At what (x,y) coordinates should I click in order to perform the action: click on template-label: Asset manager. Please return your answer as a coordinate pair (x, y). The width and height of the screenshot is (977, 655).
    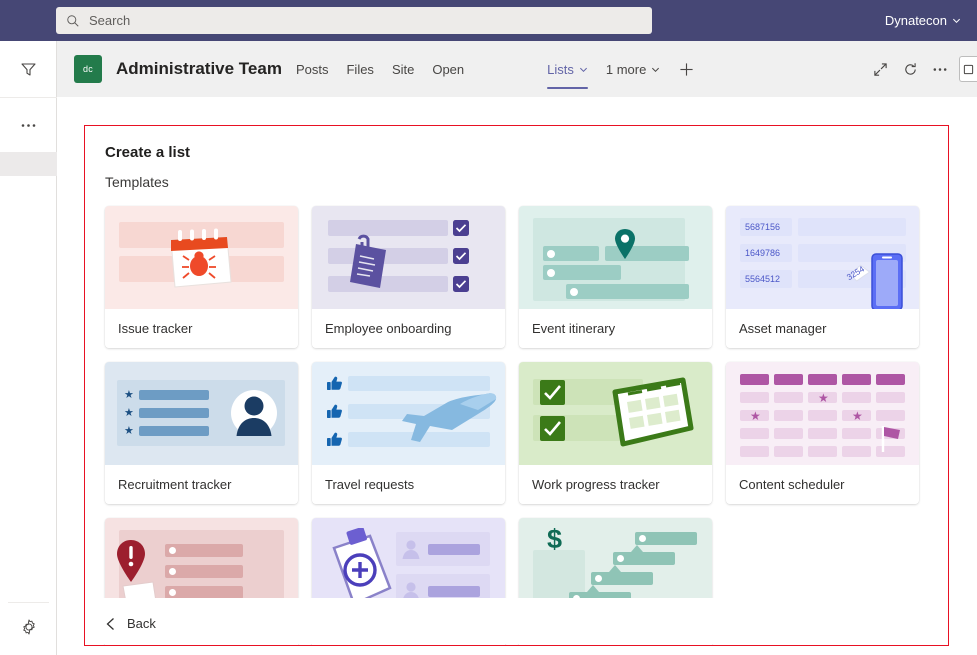
    Looking at the image, I should click on (822, 328).